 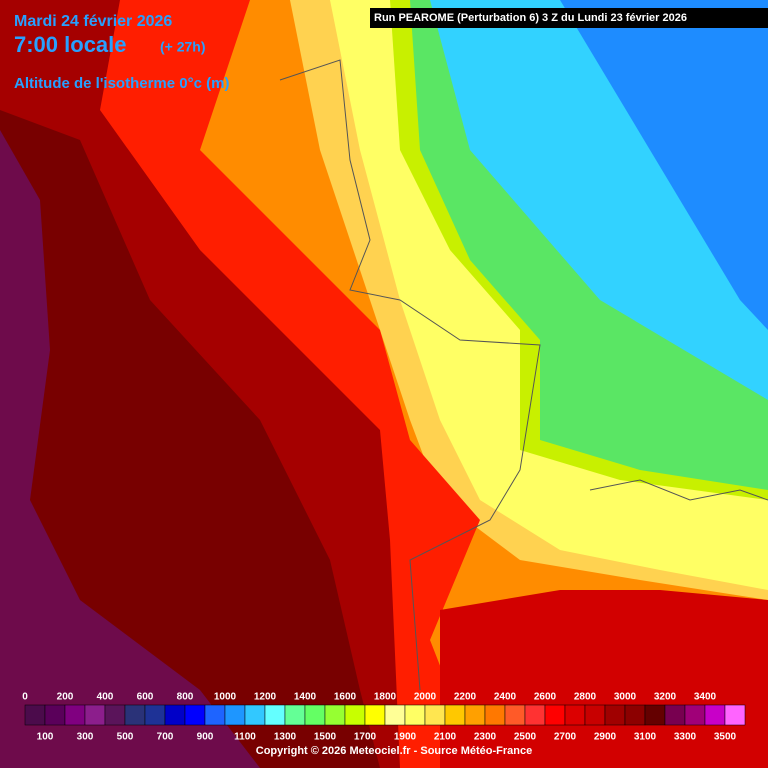 I want to click on legend-label: 1300, so click(x=285, y=737).